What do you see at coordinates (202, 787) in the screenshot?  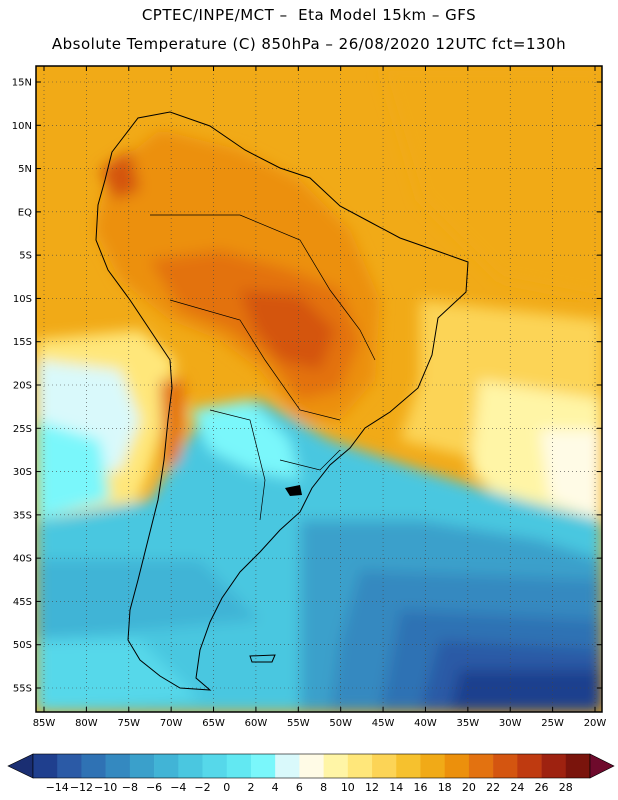 I see `colorbar-tick-label: −2` at bounding box center [202, 787].